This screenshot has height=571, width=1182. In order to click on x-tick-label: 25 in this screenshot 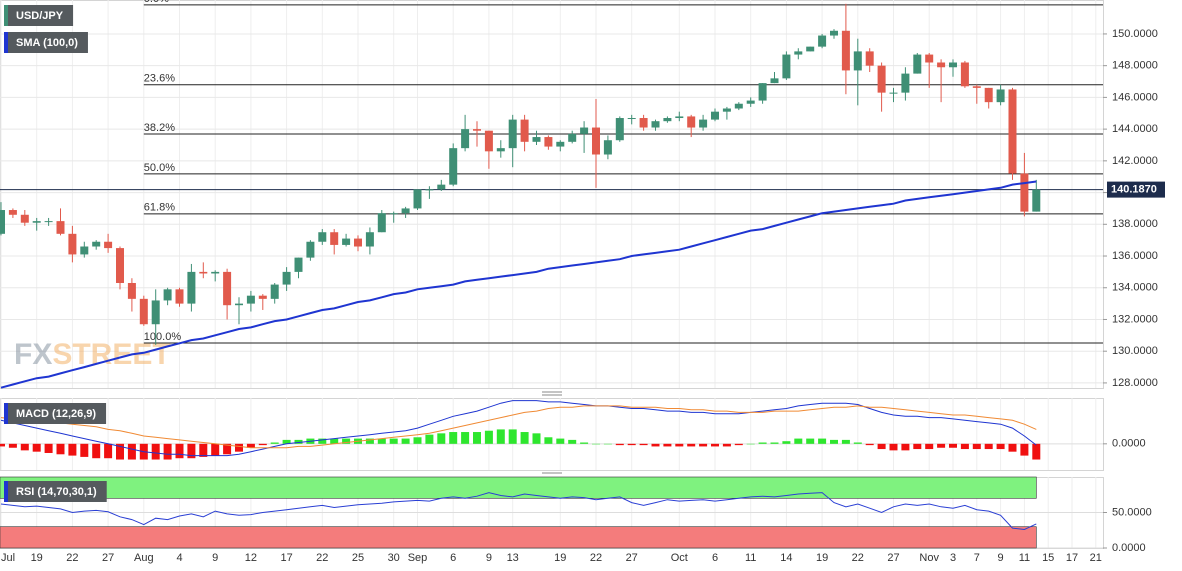, I will do `click(358, 558)`.